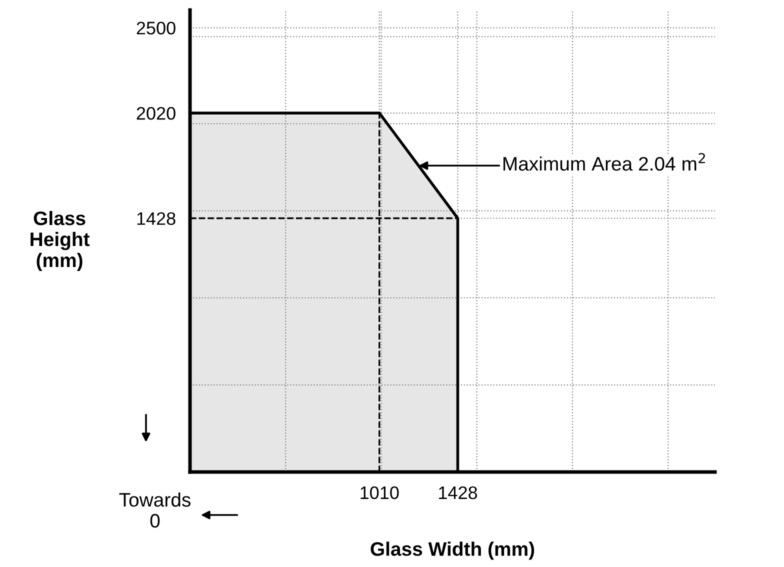  Describe the element at coordinates (156, 113) in the screenshot. I see `y-tick-label: 2020` at that location.